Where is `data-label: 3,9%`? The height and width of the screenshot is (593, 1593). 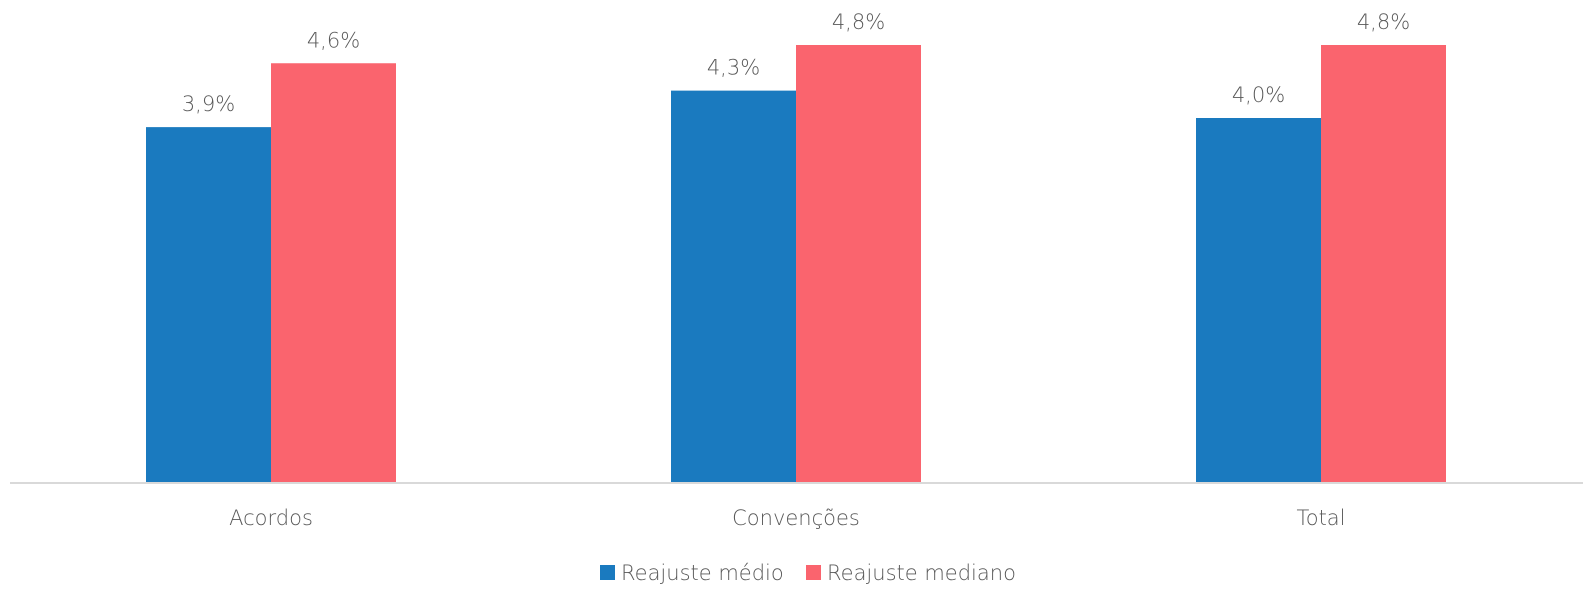 data-label: 3,9% is located at coordinates (208, 104).